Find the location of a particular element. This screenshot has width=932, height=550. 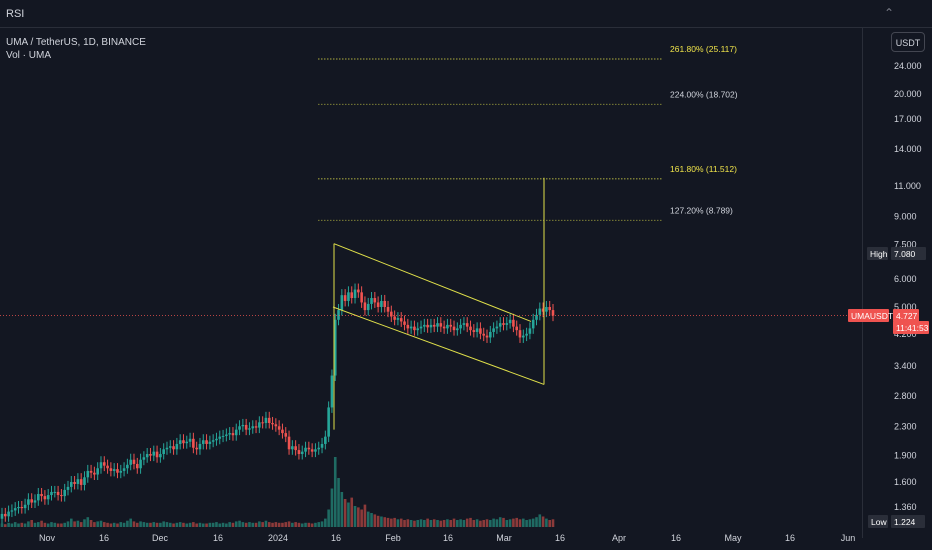

channel-upper-line is located at coordinates (432, 282).